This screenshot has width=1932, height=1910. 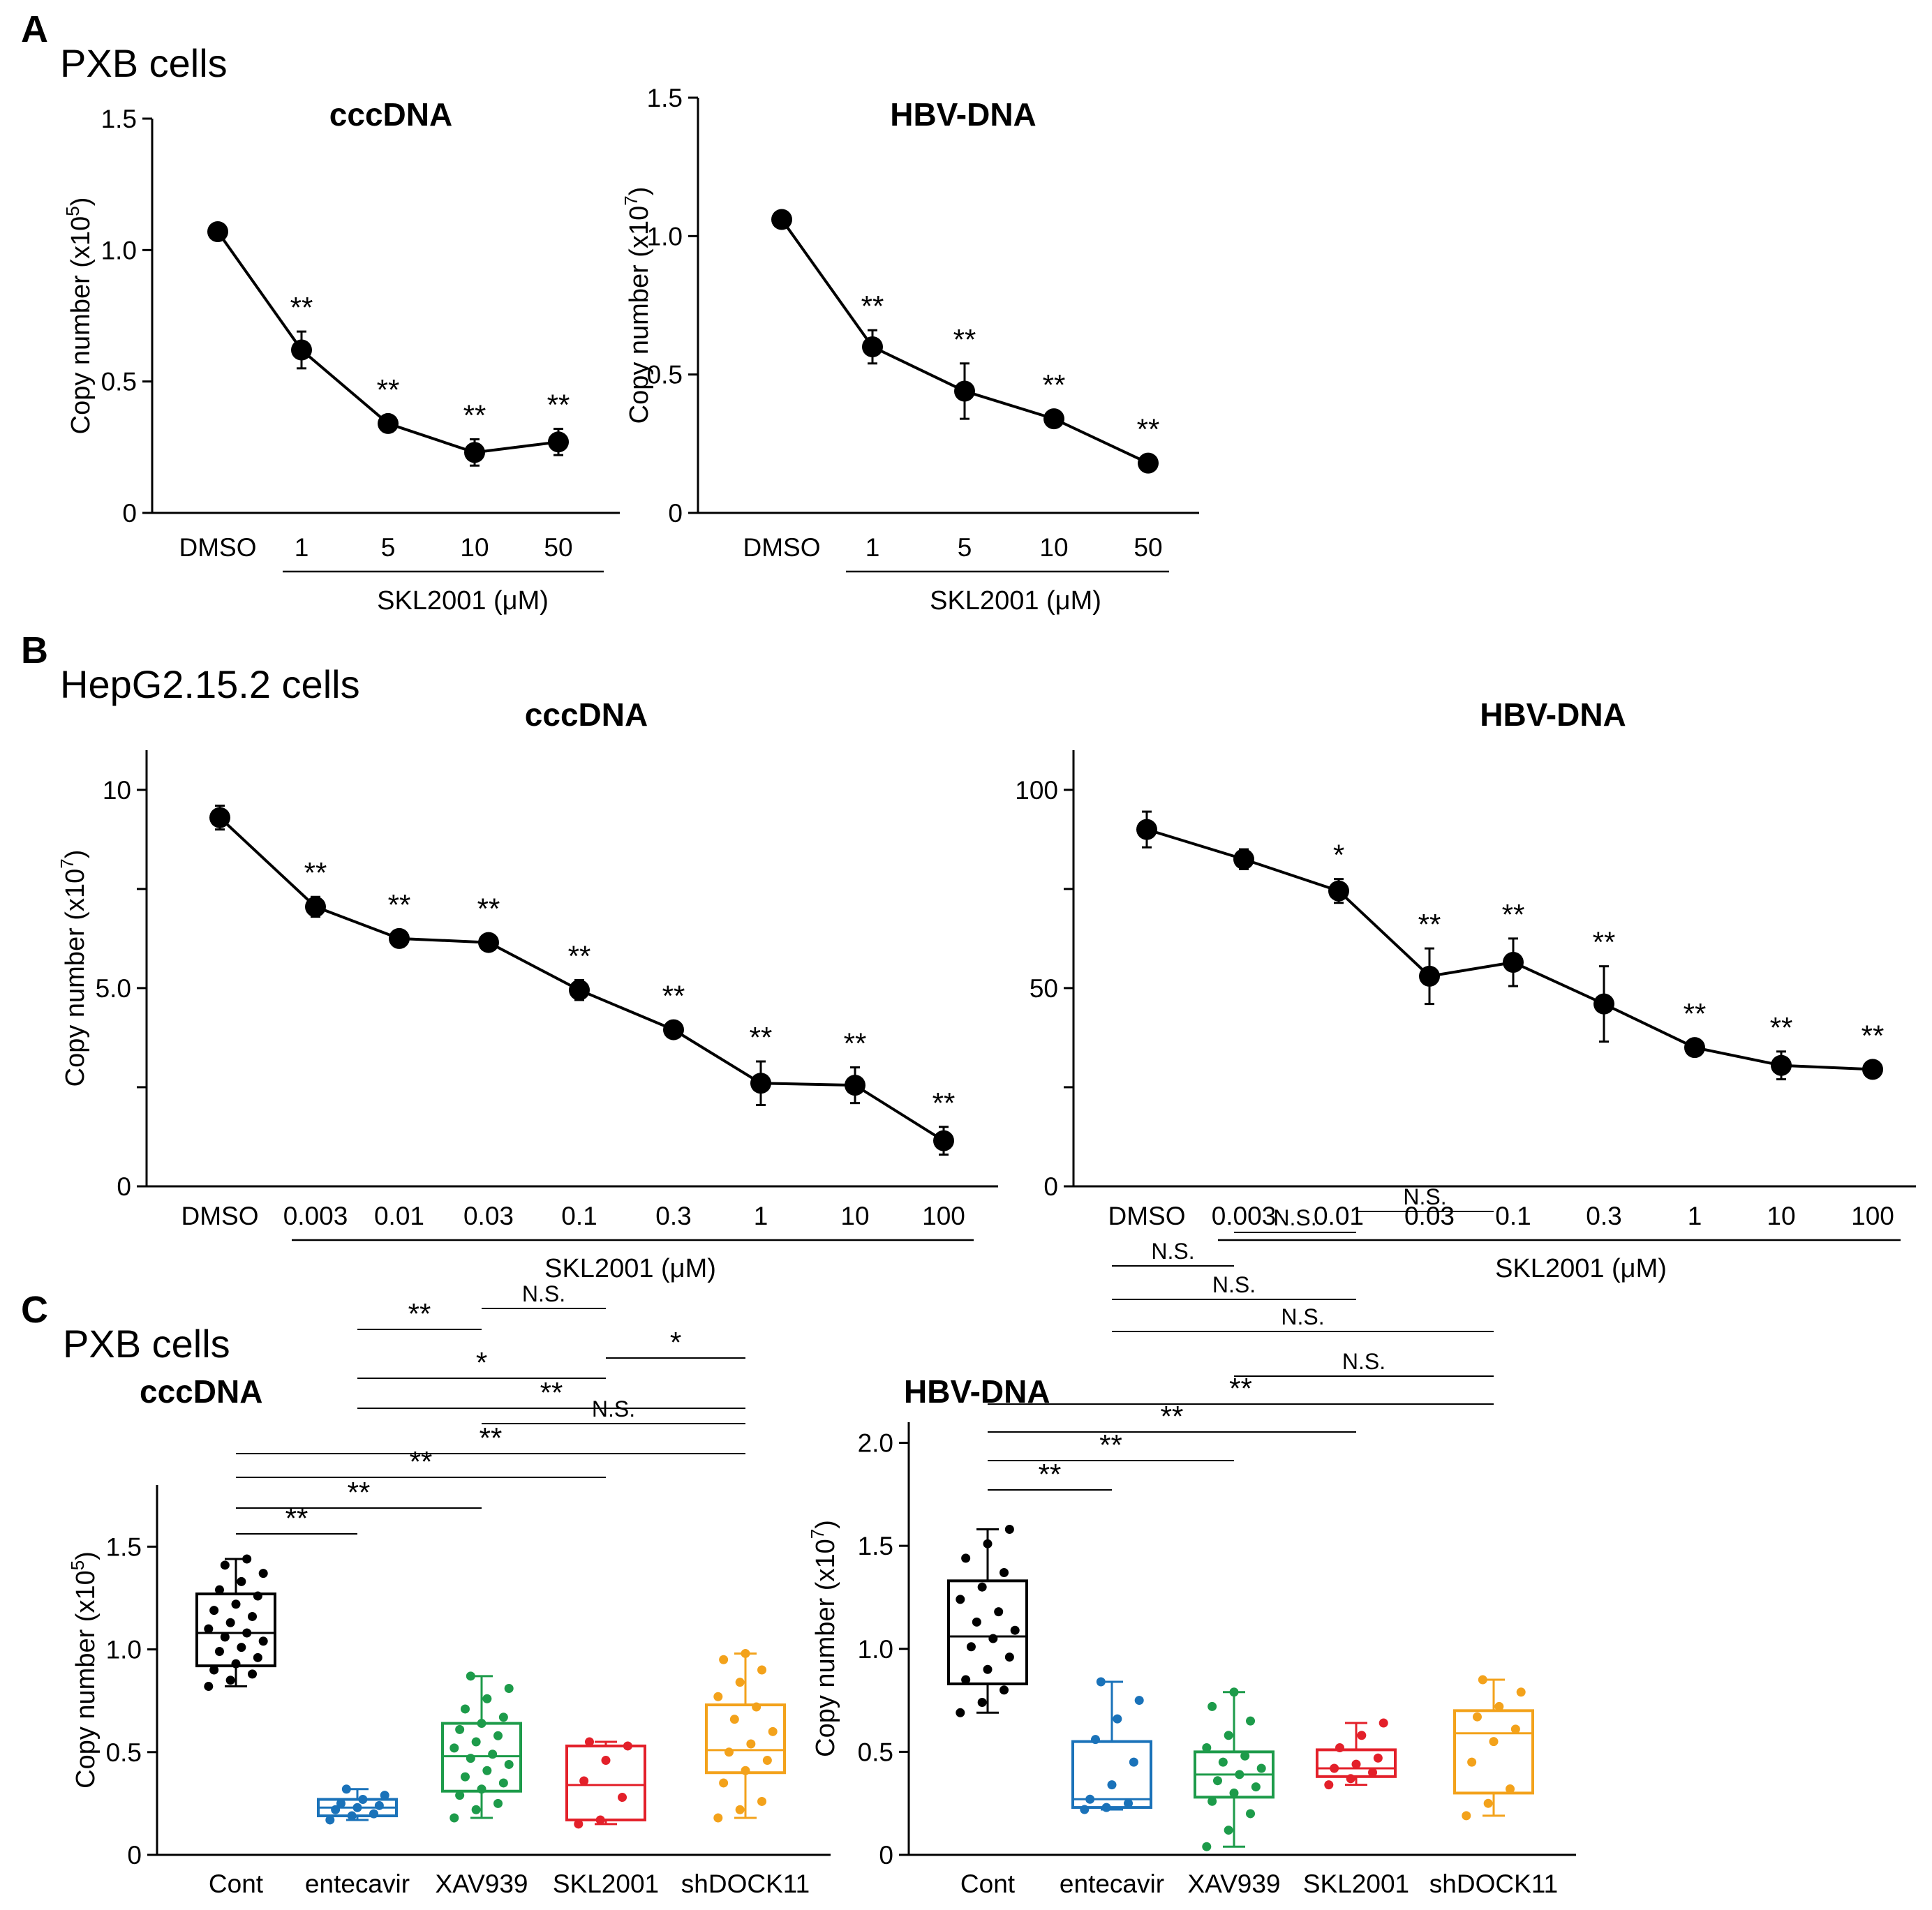 I want to click on x-category-label: 100, so click(x=1872, y=1216).